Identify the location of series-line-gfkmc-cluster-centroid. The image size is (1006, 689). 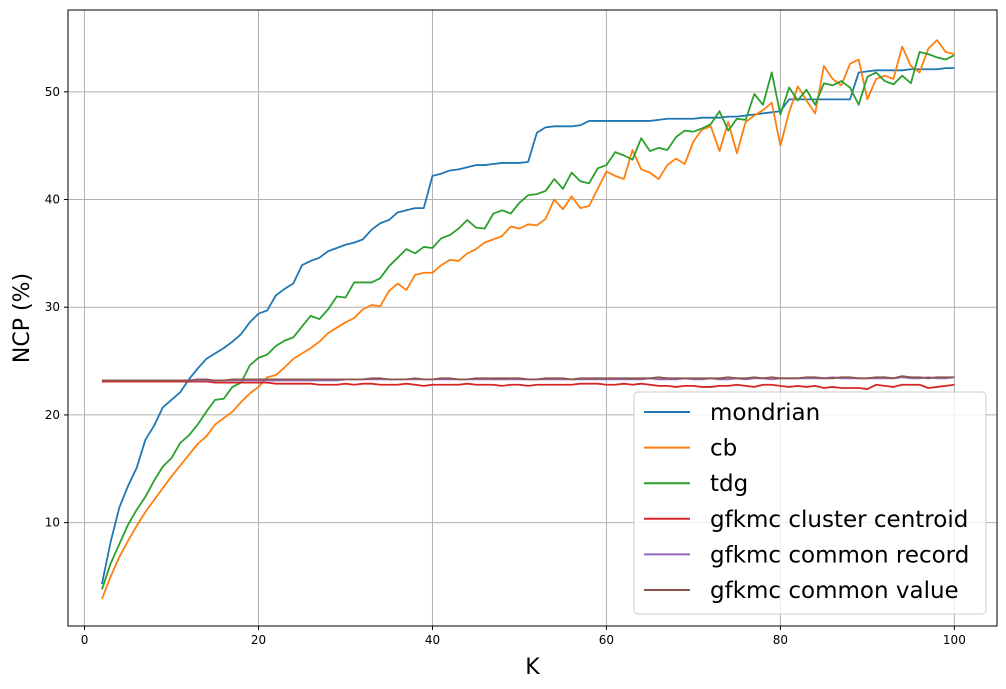
(528, 385).